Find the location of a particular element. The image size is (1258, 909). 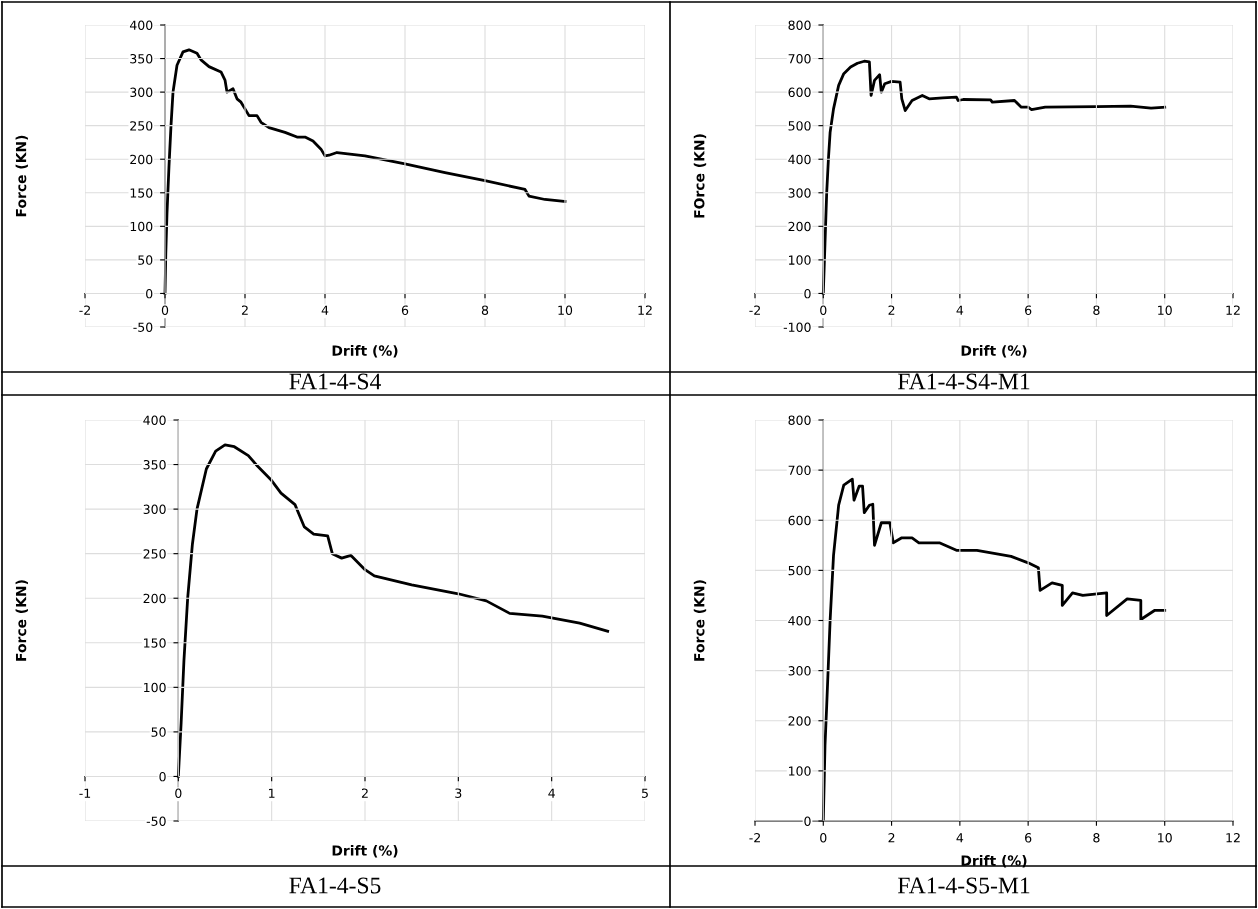

text: FA1-4-S4 is located at coordinates (335, 381).